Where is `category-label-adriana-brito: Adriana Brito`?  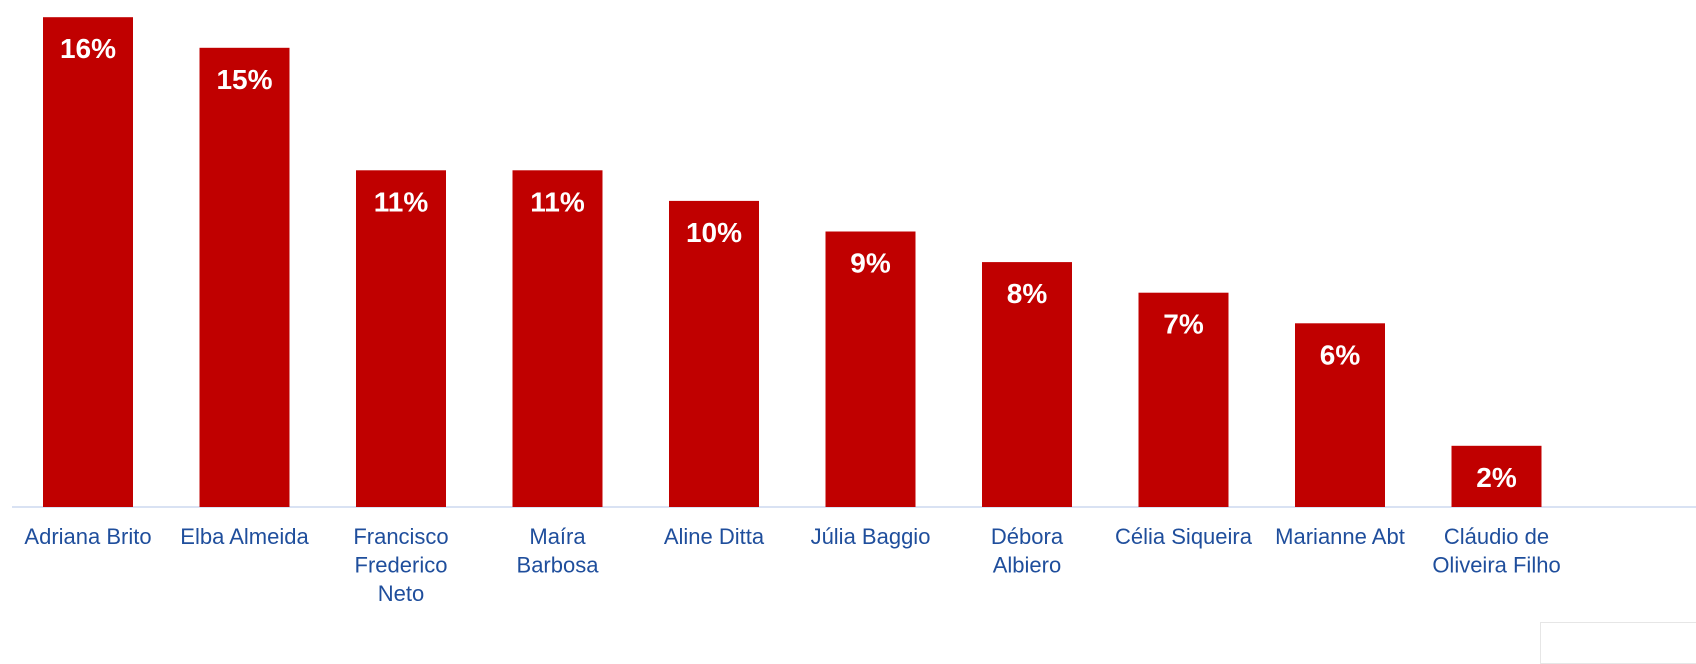
category-label-adriana-brito: Adriana Brito is located at coordinates (87, 536).